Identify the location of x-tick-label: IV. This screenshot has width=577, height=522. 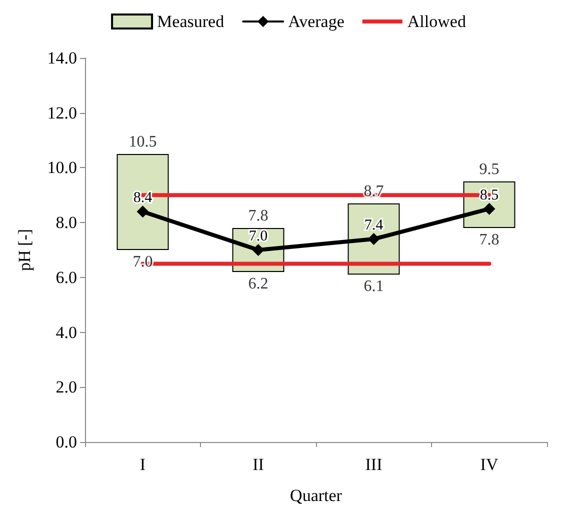
(489, 464).